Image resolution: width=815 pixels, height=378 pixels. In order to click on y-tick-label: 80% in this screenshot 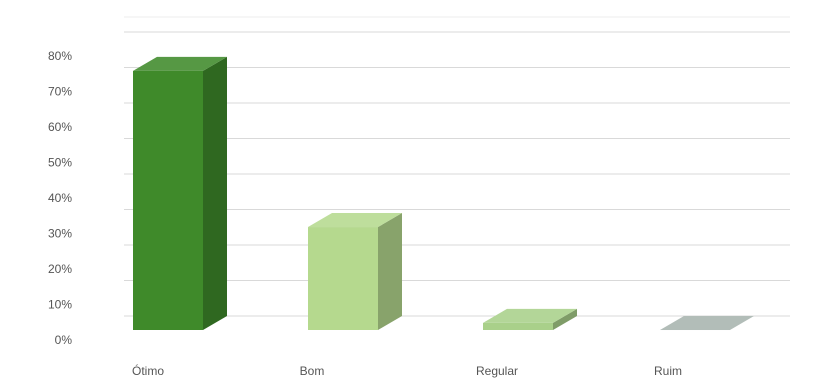, I will do `click(60, 56)`.